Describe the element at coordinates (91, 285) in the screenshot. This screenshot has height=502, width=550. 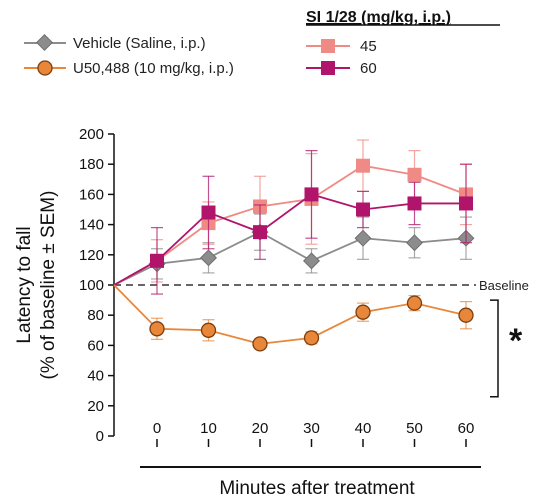
I see `y-tick-label: 100` at that location.